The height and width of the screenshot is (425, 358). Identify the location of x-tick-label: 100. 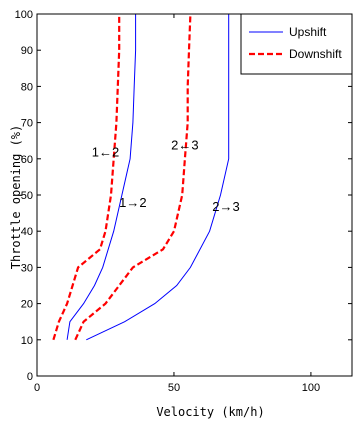
(311, 388).